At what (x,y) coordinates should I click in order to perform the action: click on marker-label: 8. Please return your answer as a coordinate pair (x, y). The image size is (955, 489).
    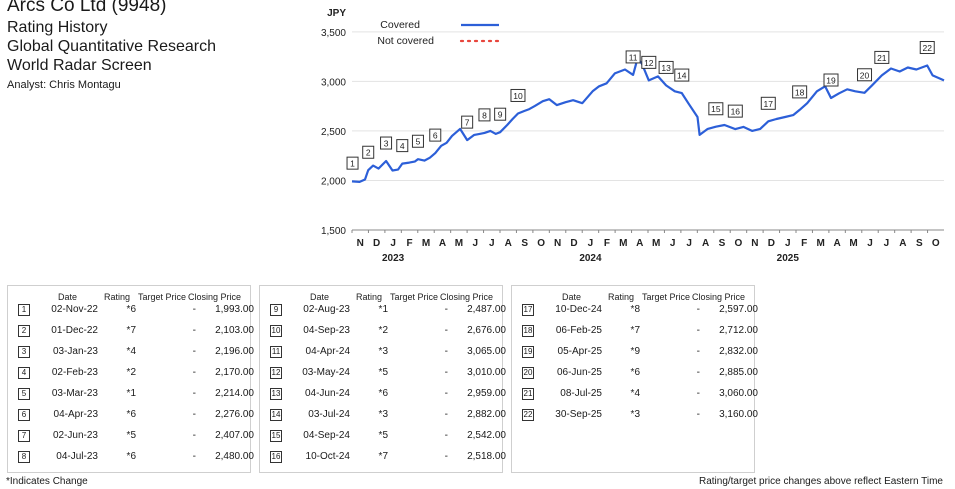
    Looking at the image, I should click on (484, 115).